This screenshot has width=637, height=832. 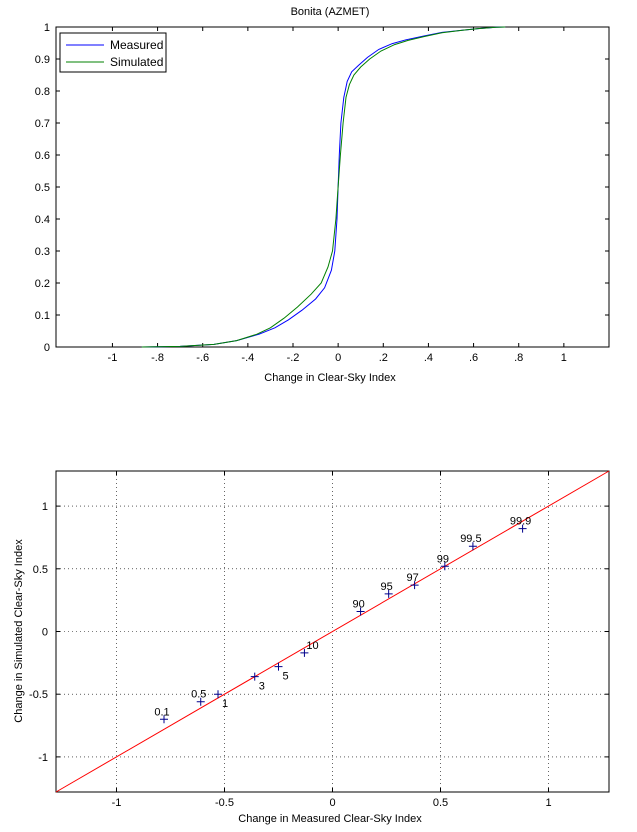 I want to click on cdf-x-tick-label: -.4, so click(x=247, y=358).